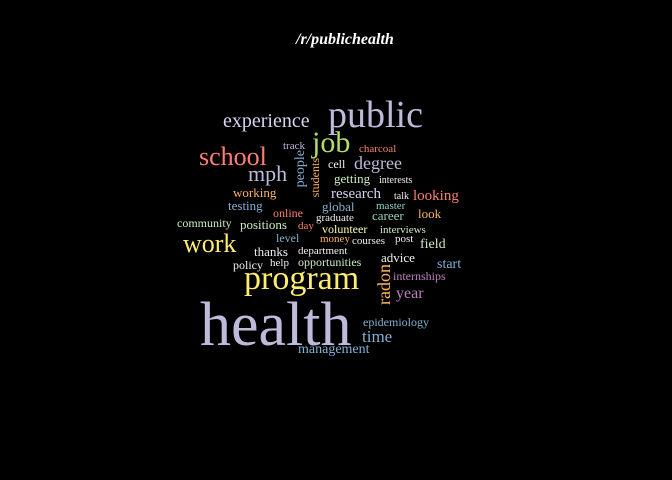  Describe the element at coordinates (315, 178) in the screenshot. I see `word-students: students` at that location.